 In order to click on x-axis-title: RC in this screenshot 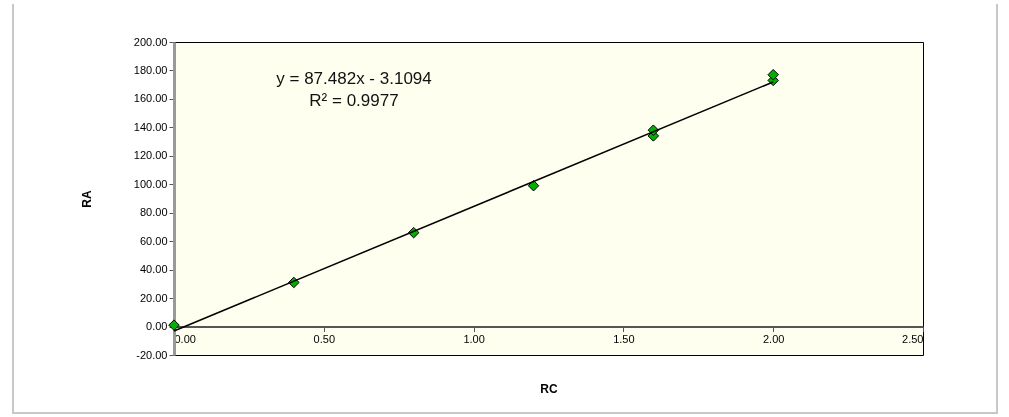, I will do `click(549, 388)`.